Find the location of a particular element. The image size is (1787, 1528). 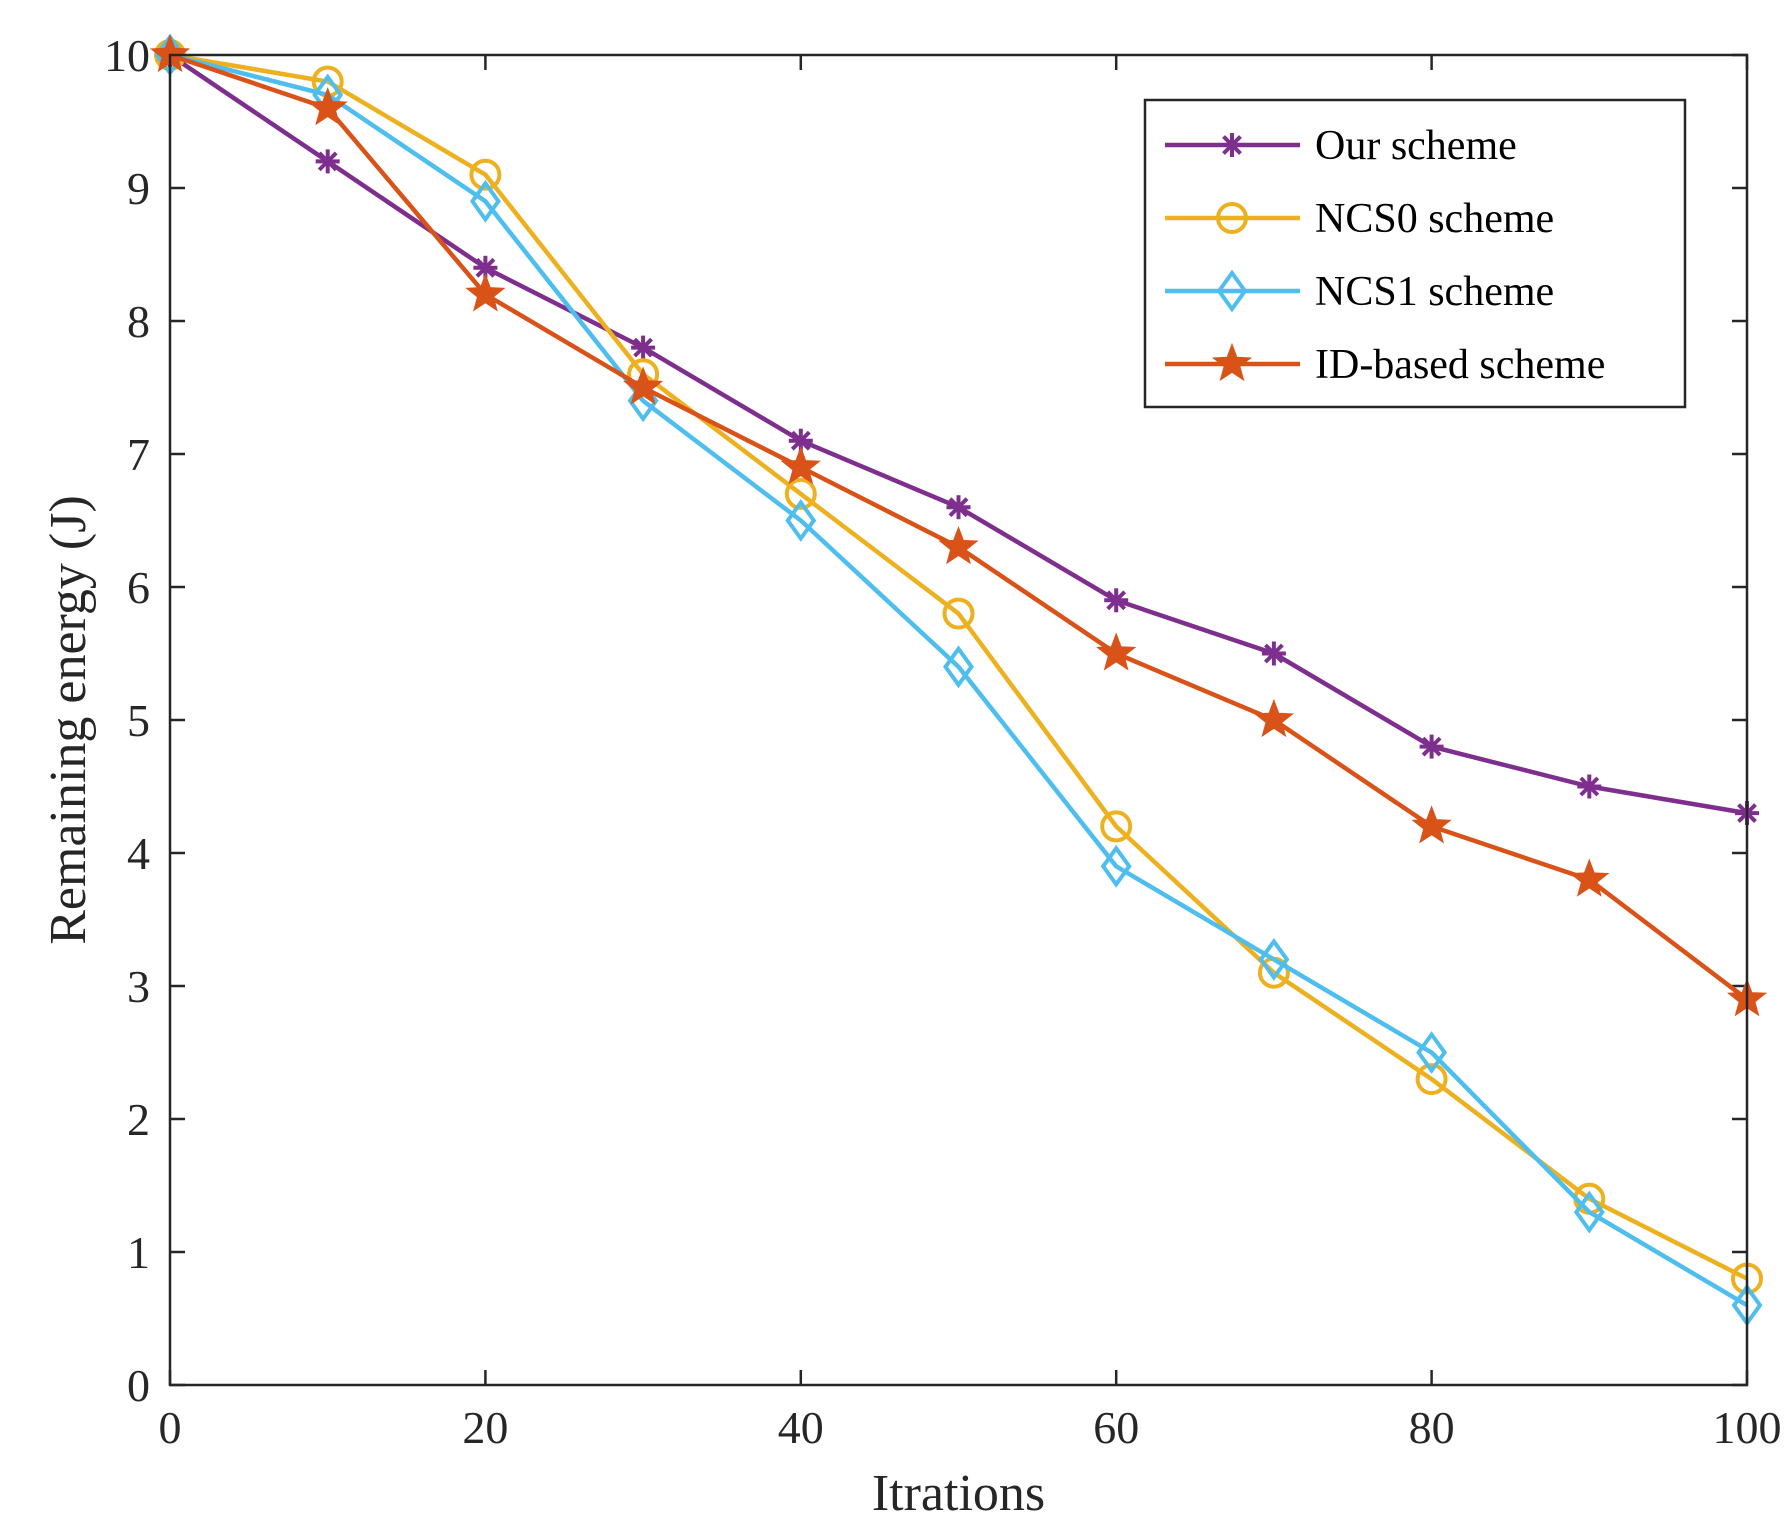

x-tick-label: 100 is located at coordinates (1747, 1427).